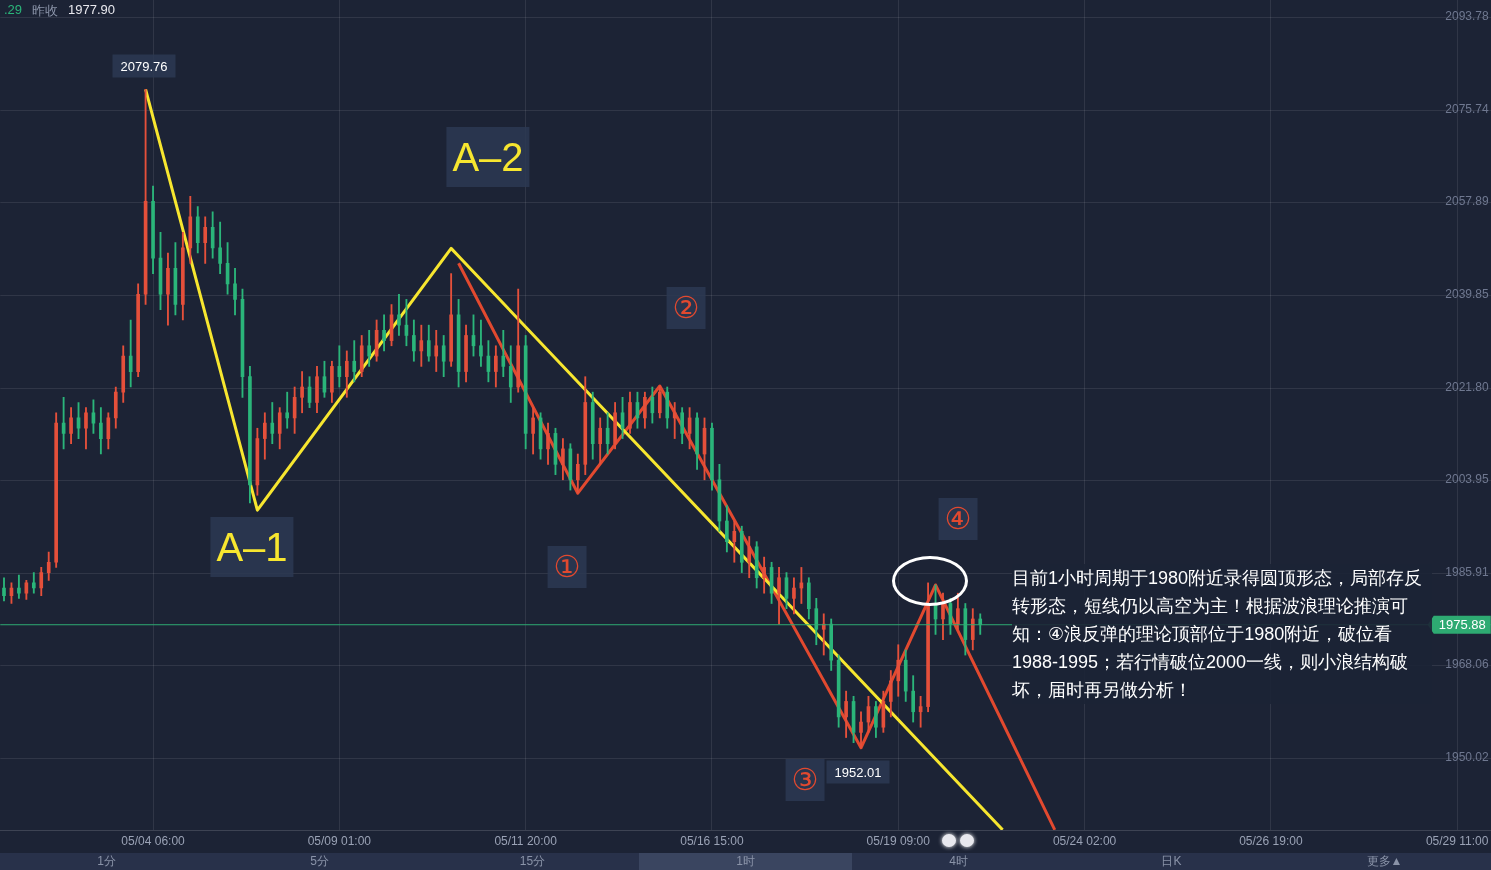 The image size is (1491, 870). I want to click on text: 更多▲, so click(1384, 861).